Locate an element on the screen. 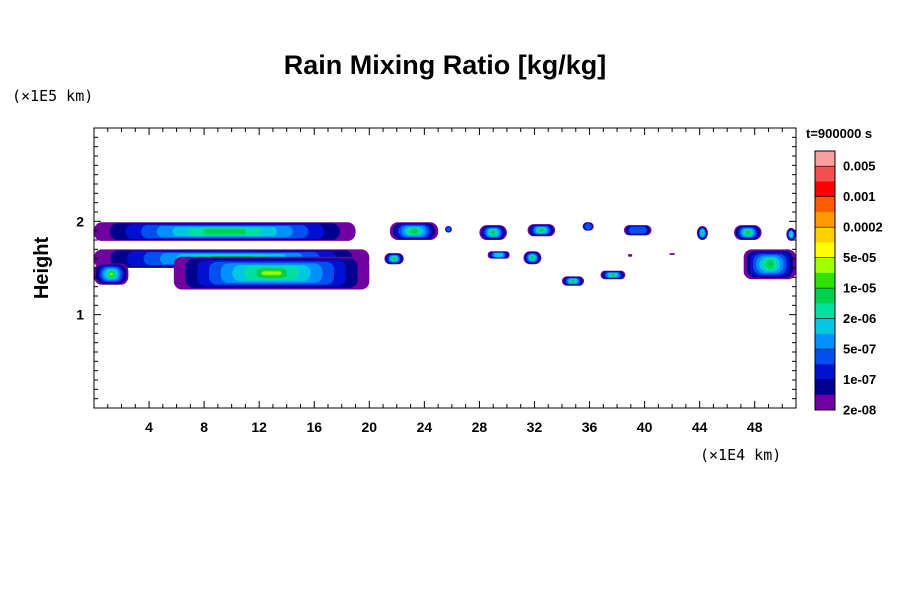 This screenshot has width=900, height=600. y-tick-label: 2 is located at coordinates (80, 221).